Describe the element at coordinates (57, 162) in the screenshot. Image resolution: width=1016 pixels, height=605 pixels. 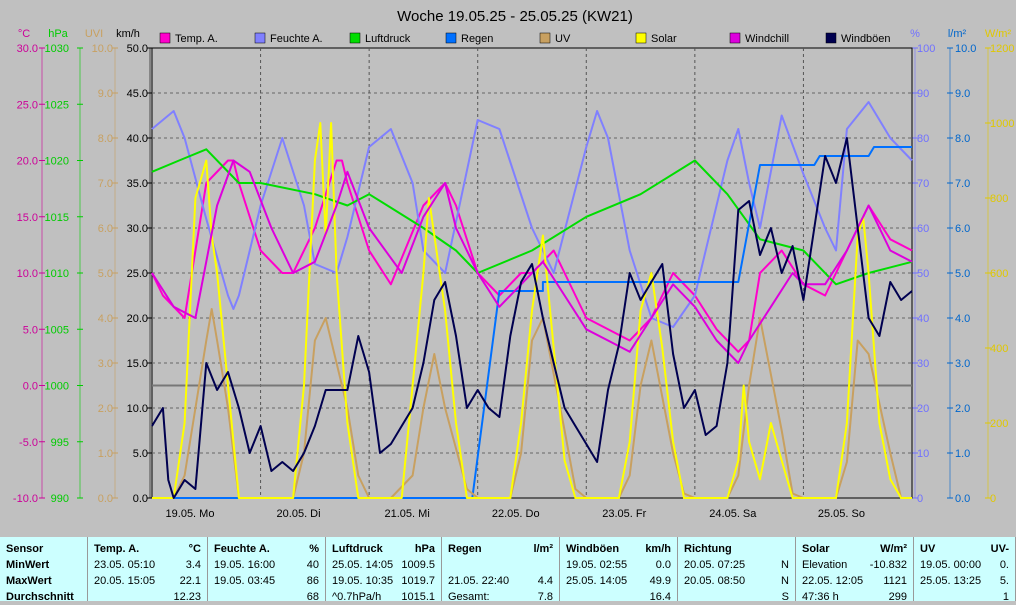
I see `tick-label: 1020` at that location.